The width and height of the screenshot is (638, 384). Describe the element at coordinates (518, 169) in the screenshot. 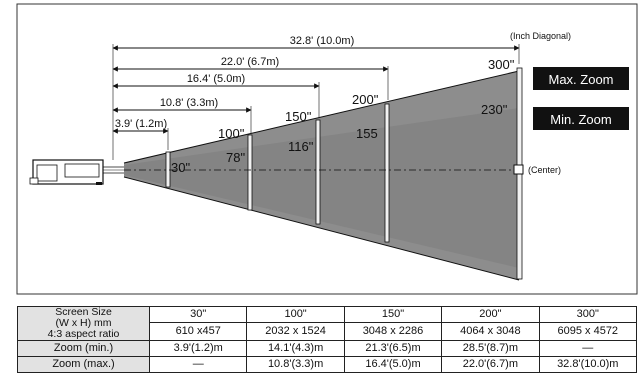

I see `center-marker` at that location.